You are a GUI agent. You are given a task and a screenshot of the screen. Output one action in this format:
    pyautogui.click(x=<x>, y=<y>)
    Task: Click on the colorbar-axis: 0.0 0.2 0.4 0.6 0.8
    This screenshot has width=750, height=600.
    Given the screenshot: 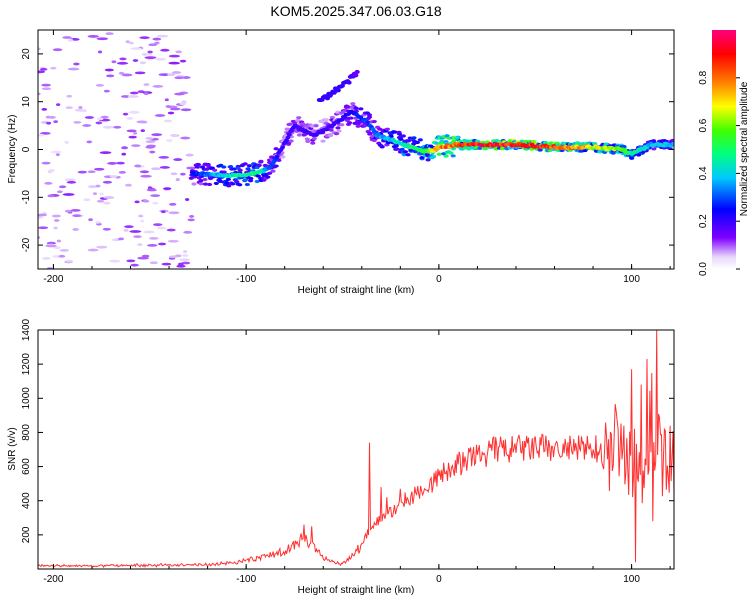 What is the action you would take?
    pyautogui.click(x=719, y=173)
    